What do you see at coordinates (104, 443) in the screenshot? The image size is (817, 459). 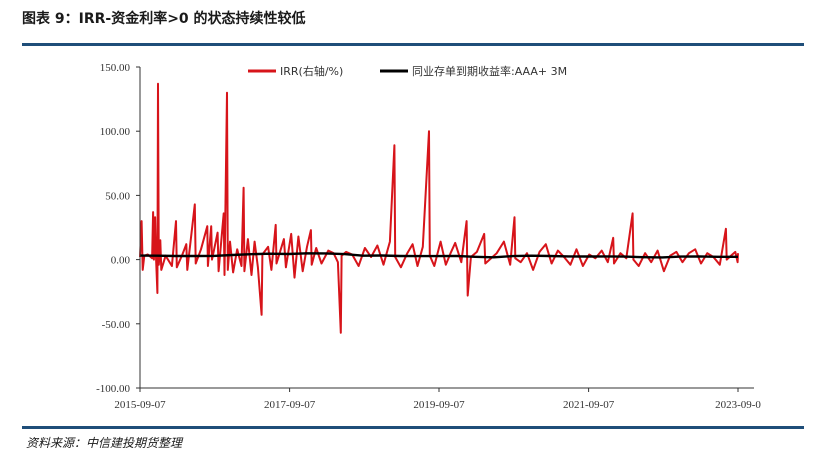 I see `source-note: 资料来源：中信建投期货整理` at bounding box center [104, 443].